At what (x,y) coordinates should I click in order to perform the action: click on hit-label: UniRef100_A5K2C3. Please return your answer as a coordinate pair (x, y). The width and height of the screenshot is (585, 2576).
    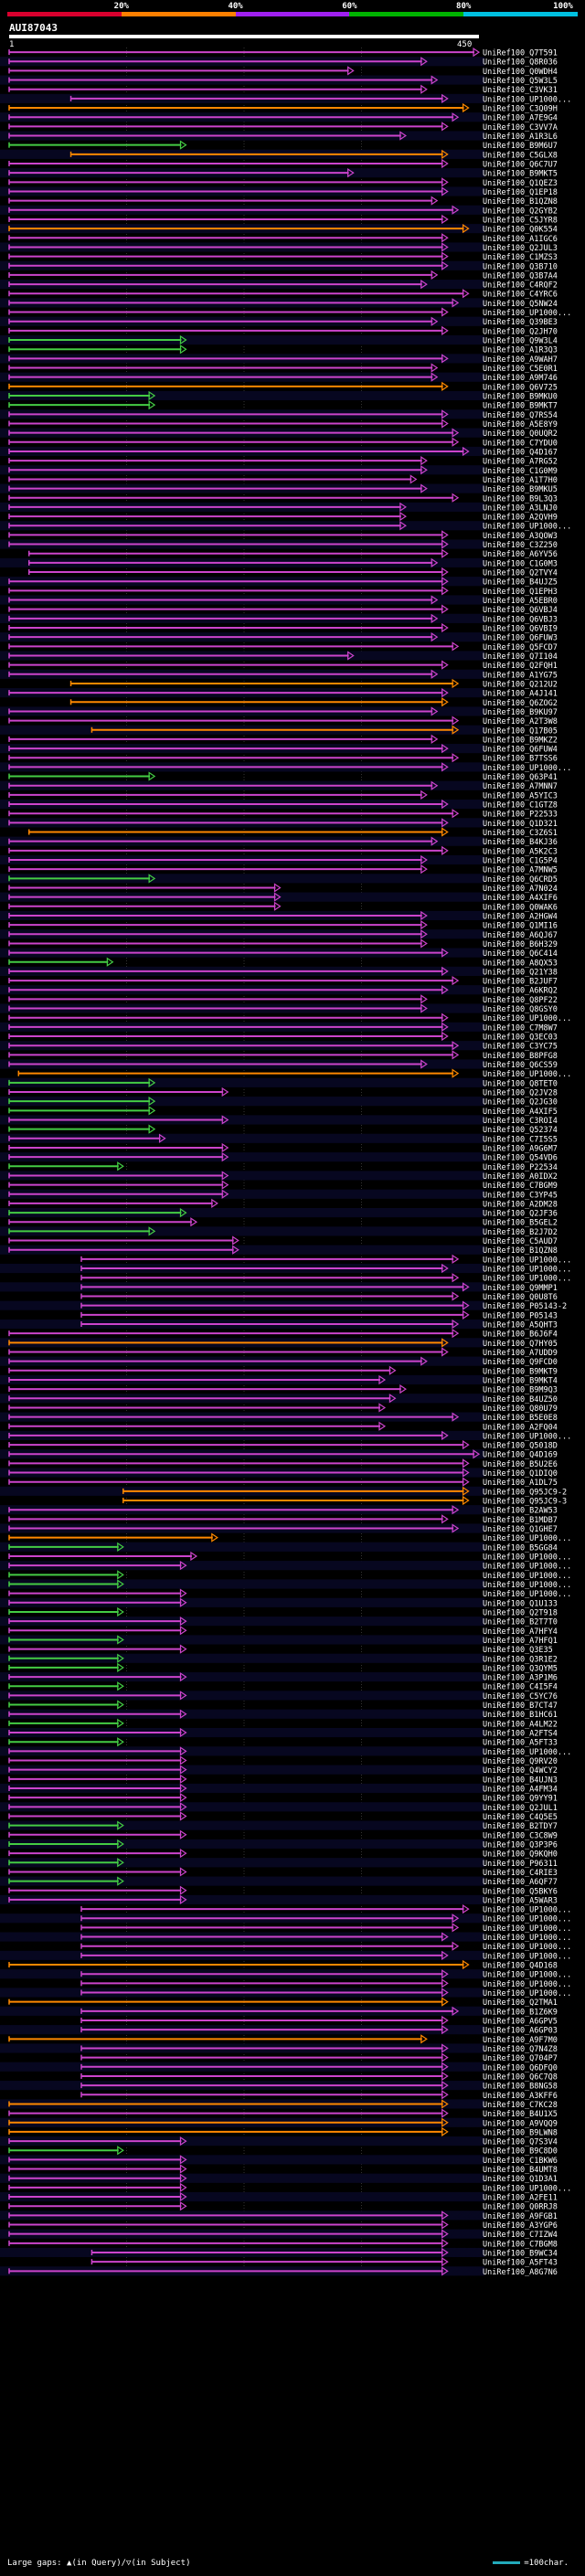
    Looking at the image, I should click on (520, 851).